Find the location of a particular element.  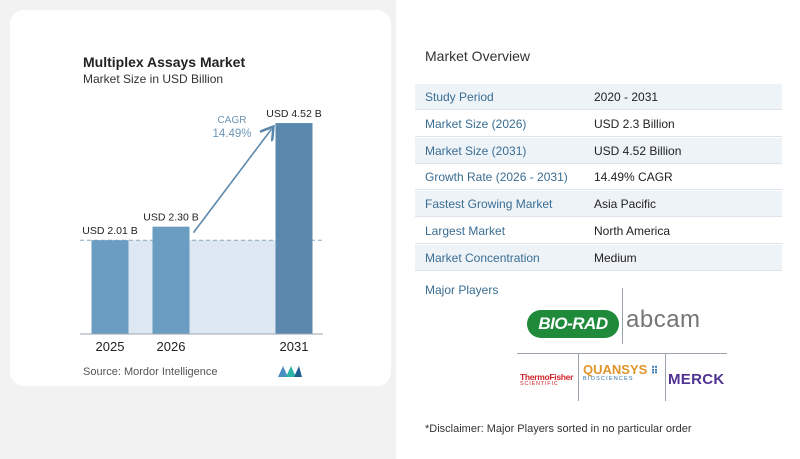

overview-row: Largest Market North America is located at coordinates (598, 231).